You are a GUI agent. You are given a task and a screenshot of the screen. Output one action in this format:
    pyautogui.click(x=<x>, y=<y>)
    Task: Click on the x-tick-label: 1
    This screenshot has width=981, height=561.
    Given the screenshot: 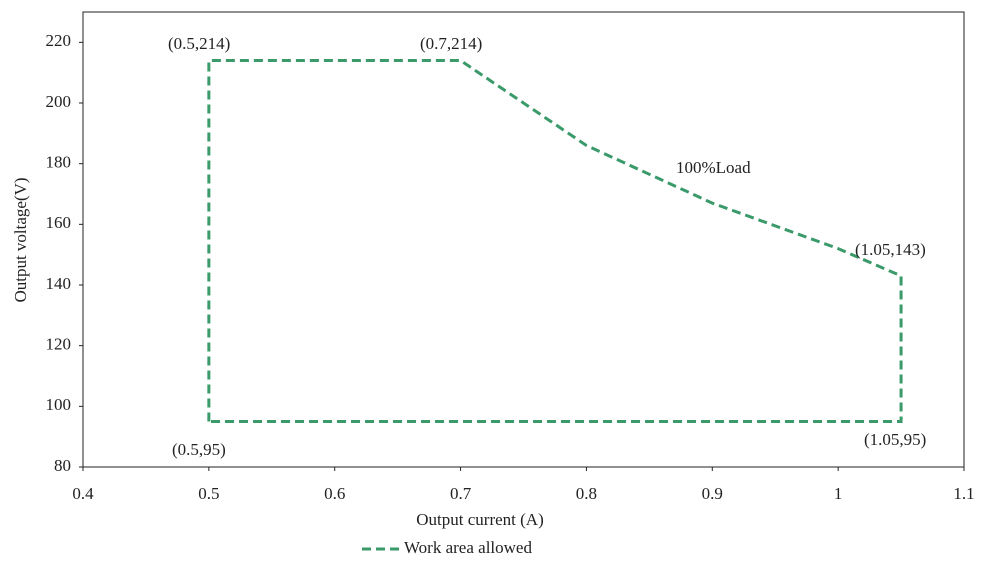 What is the action you would take?
    pyautogui.click(x=838, y=493)
    